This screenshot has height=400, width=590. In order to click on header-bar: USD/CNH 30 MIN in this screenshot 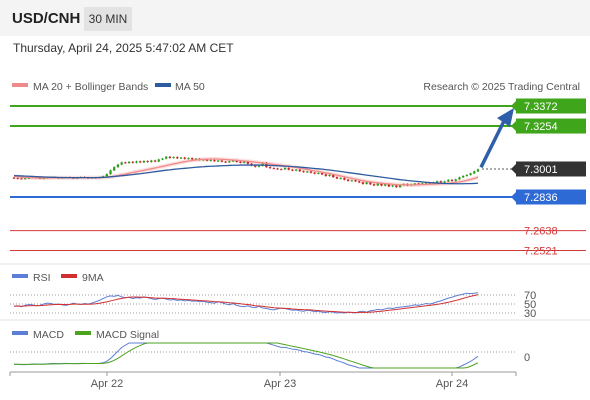, I will do `click(295, 18)`.